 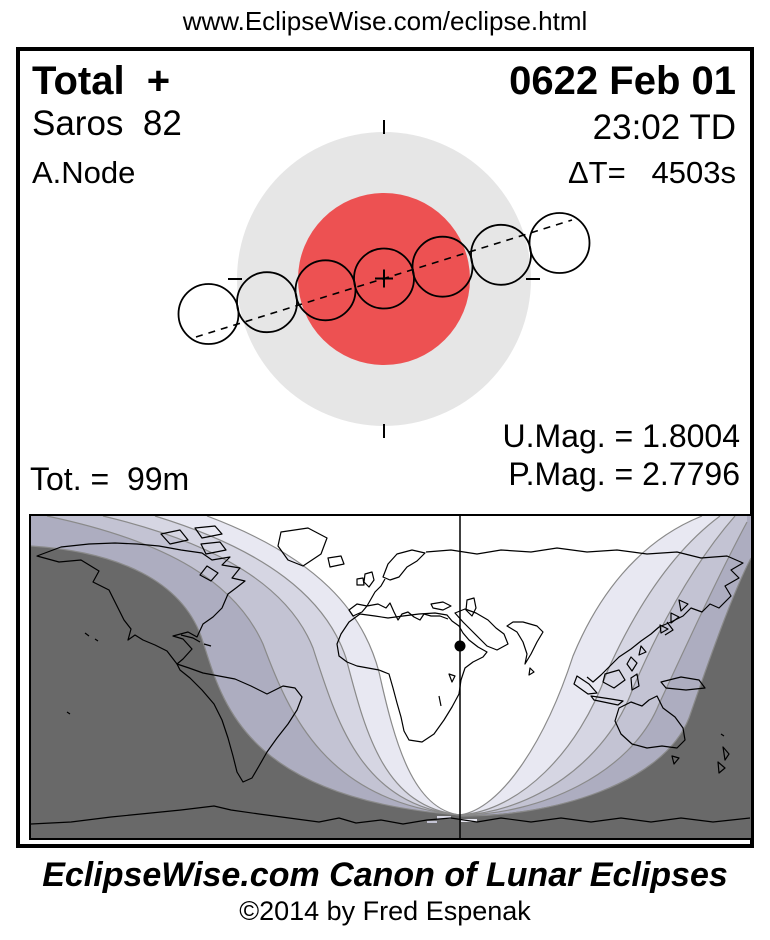 What do you see at coordinates (302, 547) in the screenshot?
I see `greenland-outline` at bounding box center [302, 547].